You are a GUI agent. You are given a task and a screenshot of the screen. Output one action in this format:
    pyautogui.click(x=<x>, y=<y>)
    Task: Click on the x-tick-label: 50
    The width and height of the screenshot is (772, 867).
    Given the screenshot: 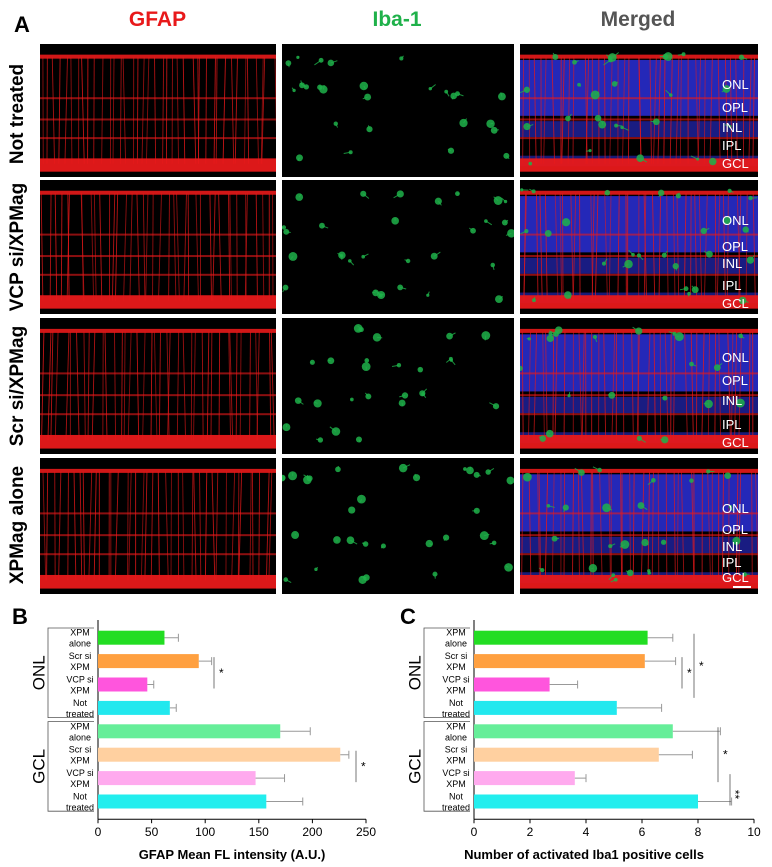 What is the action you would take?
    pyautogui.click(x=152, y=832)
    